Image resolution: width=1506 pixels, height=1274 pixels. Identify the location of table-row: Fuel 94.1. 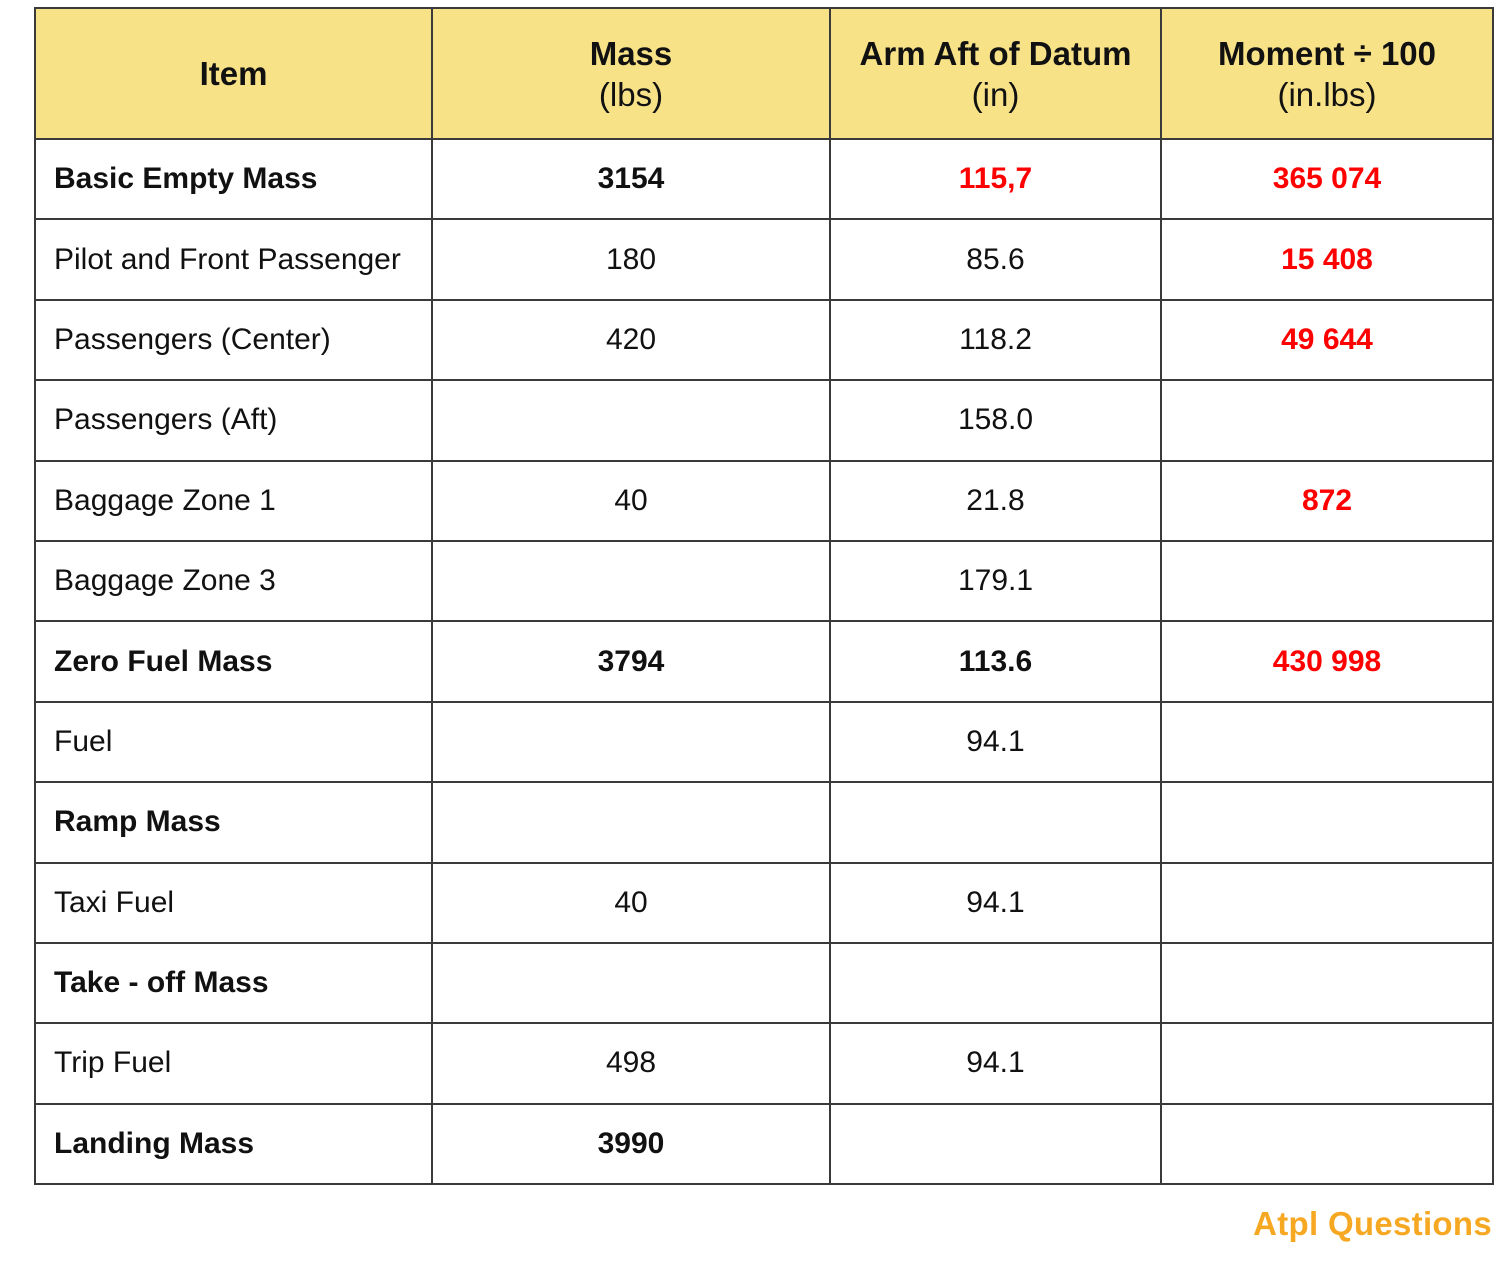
(764, 742).